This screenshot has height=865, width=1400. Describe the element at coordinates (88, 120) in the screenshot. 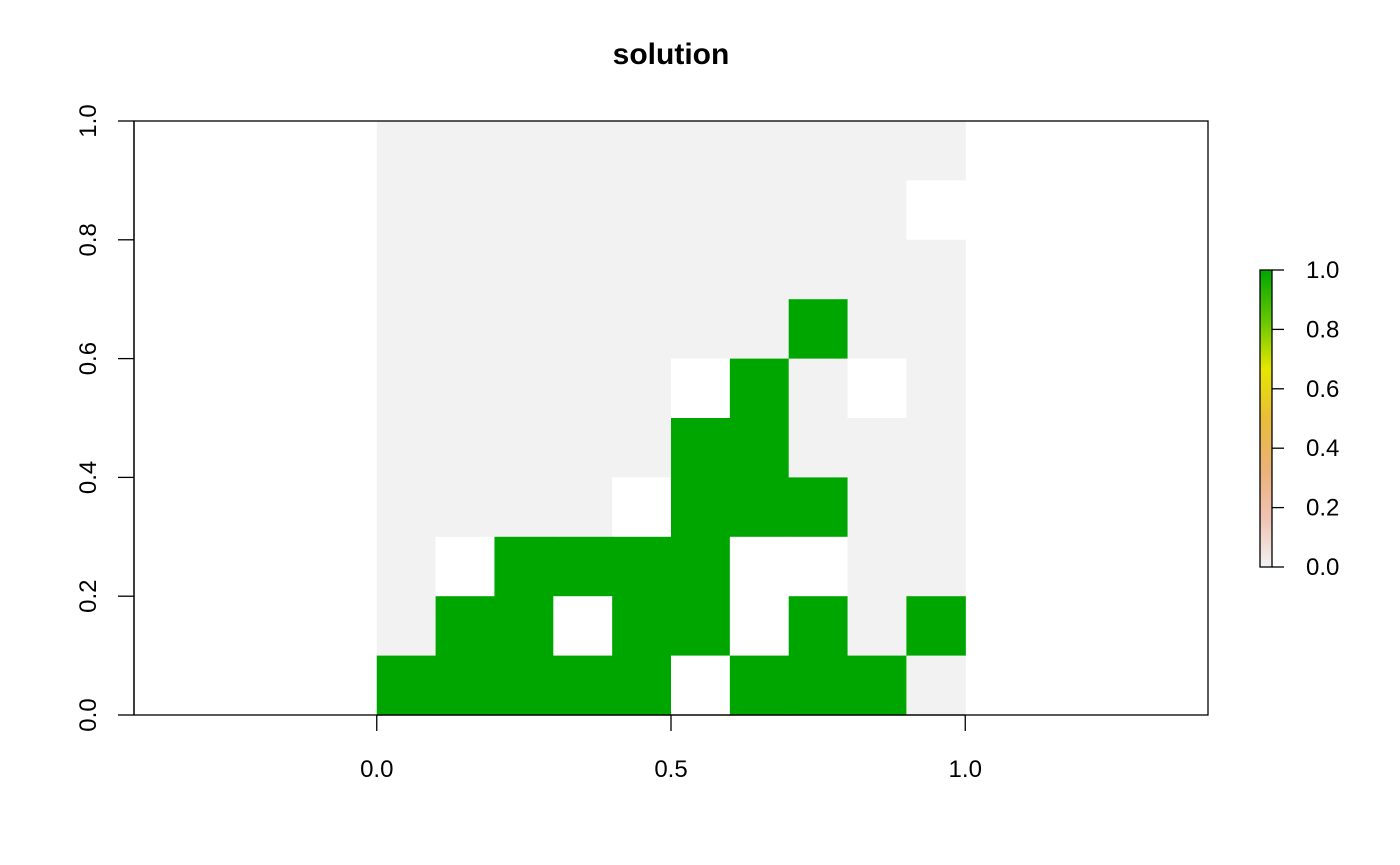

I see `y-tick-label: 1.0` at that location.